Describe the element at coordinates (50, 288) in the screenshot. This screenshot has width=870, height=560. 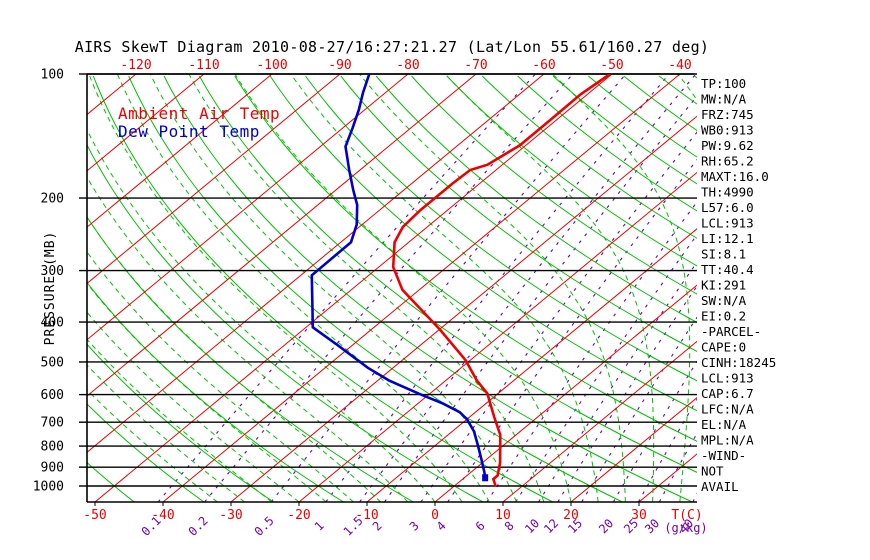
I see `pressure-axis-label: PRESSURE (MB)` at that location.